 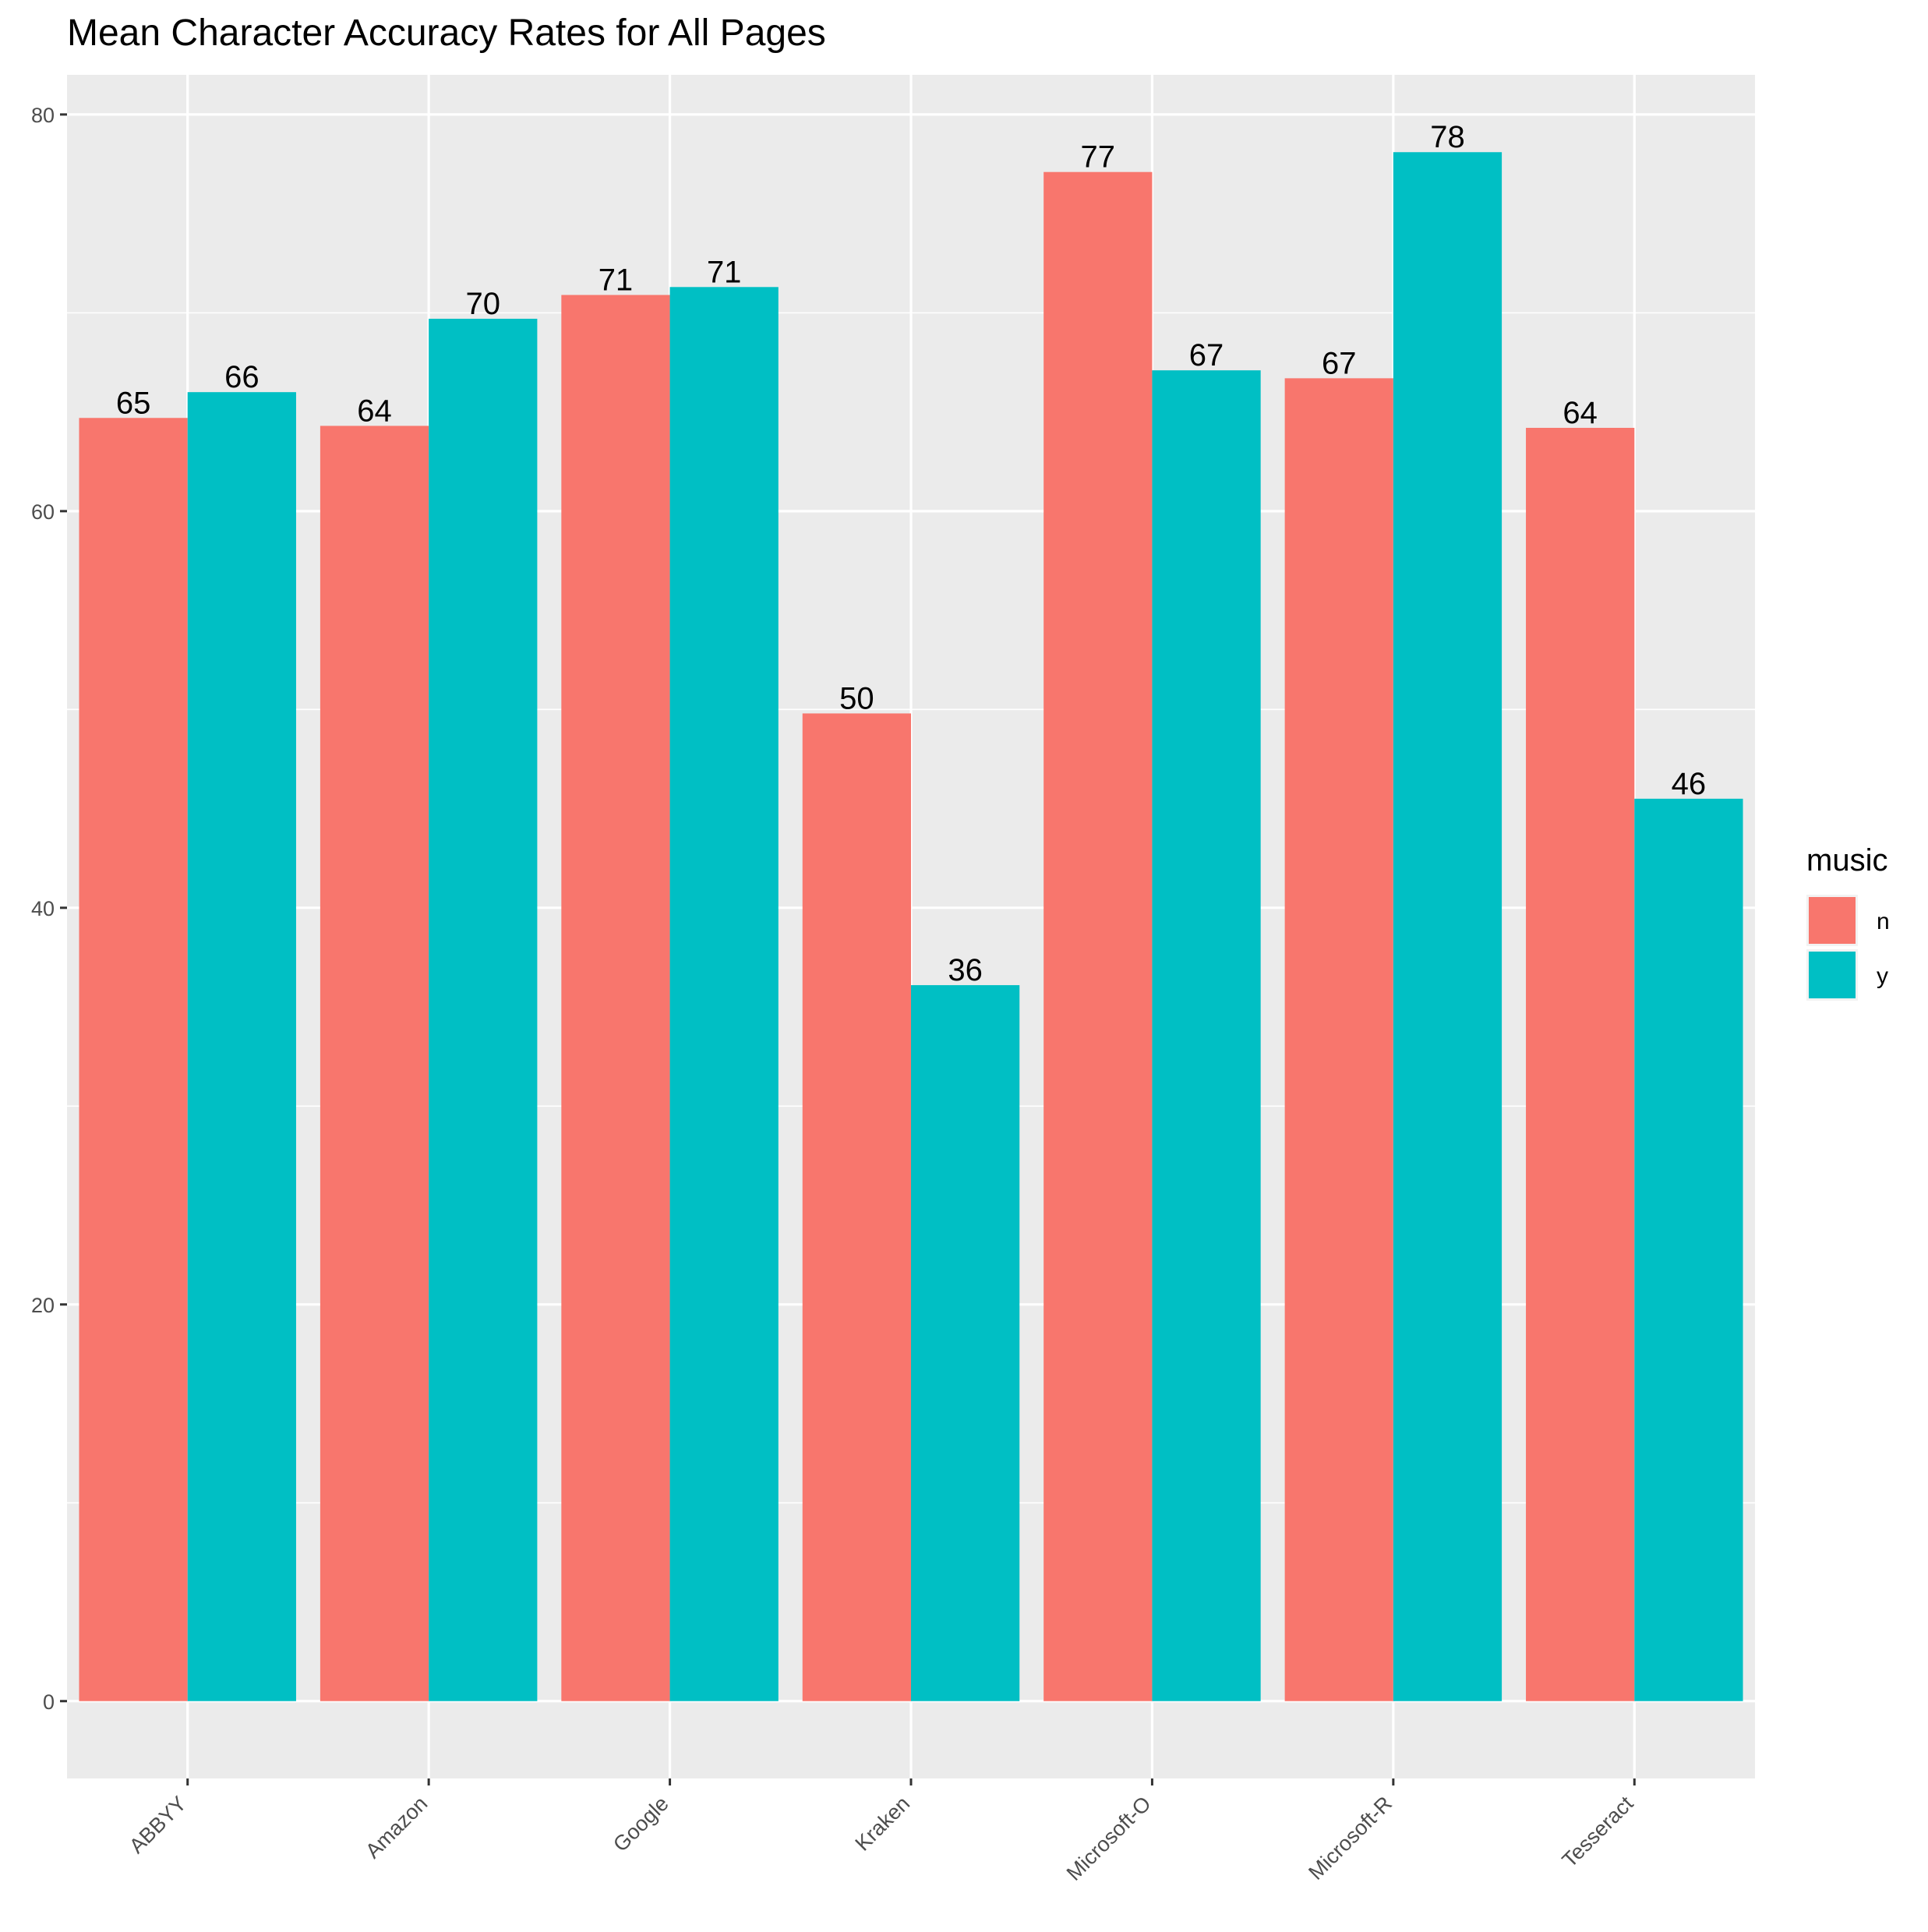 What do you see at coordinates (1206, 1035) in the screenshot?
I see `bar-y-microsoft-o` at bounding box center [1206, 1035].